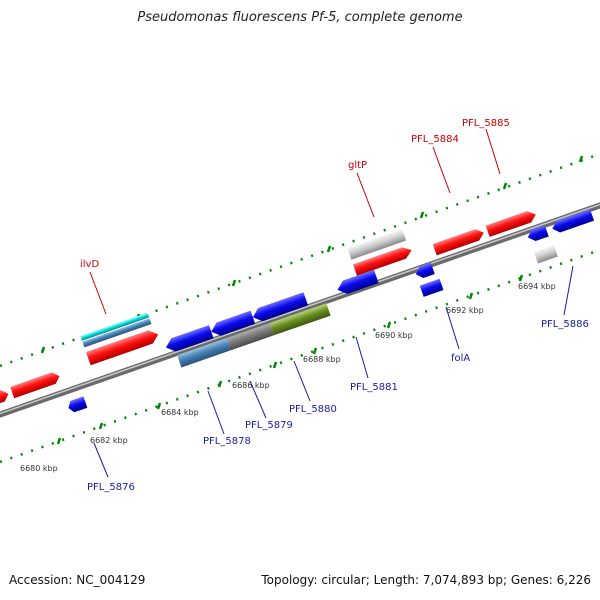  I want to click on gene-pseudo, so click(377, 244).